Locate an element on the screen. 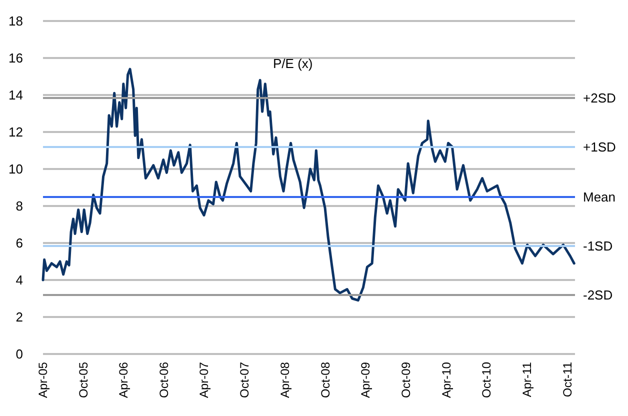  x-tick-label: Apr-08 is located at coordinates (285, 380).